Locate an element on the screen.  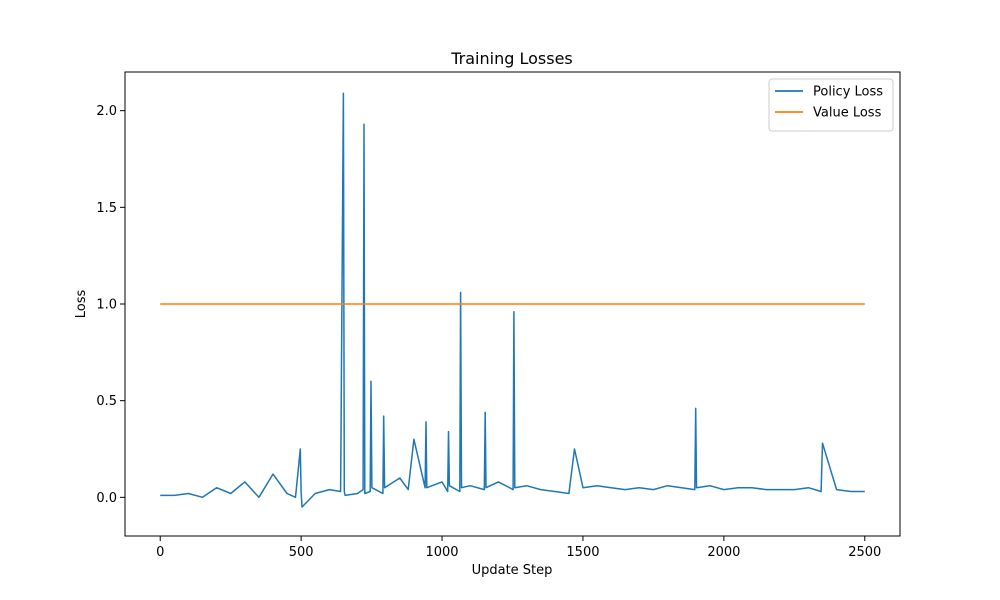
y-axis-ticks: 0.0 0.5 1.0 1.5 2.0 is located at coordinates (110, 305).